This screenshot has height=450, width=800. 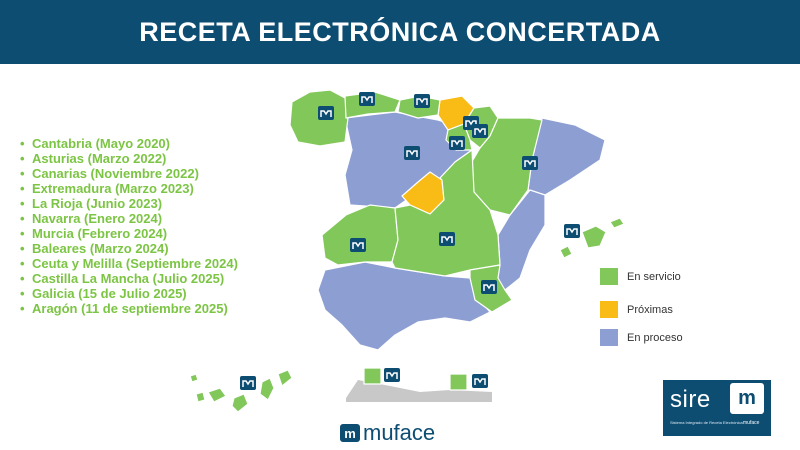 I want to click on list-item: Aragón (11 de septiembre 2025), so click(x=140, y=308).